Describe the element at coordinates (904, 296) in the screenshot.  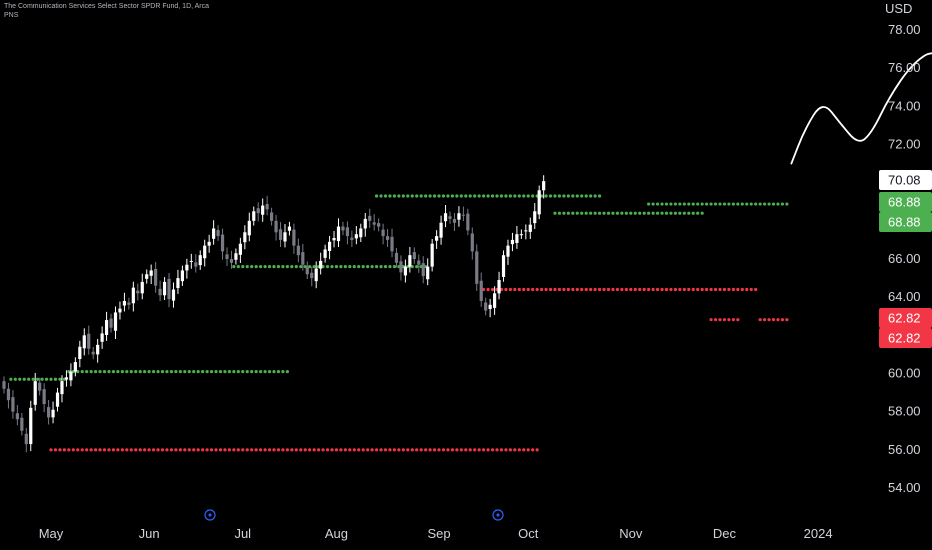
I see `price-tick-label: 64.00` at that location.